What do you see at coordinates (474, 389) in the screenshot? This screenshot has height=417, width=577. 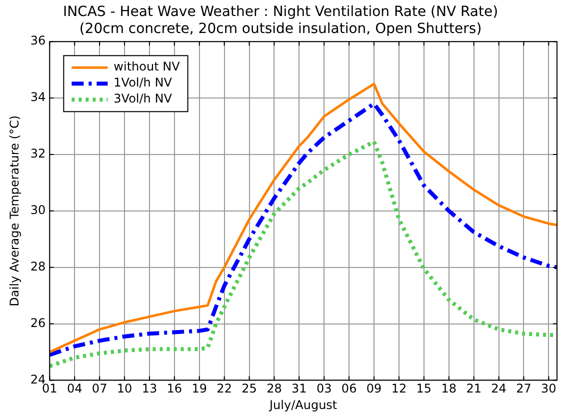 I see `x-tick-label: 21` at bounding box center [474, 389].